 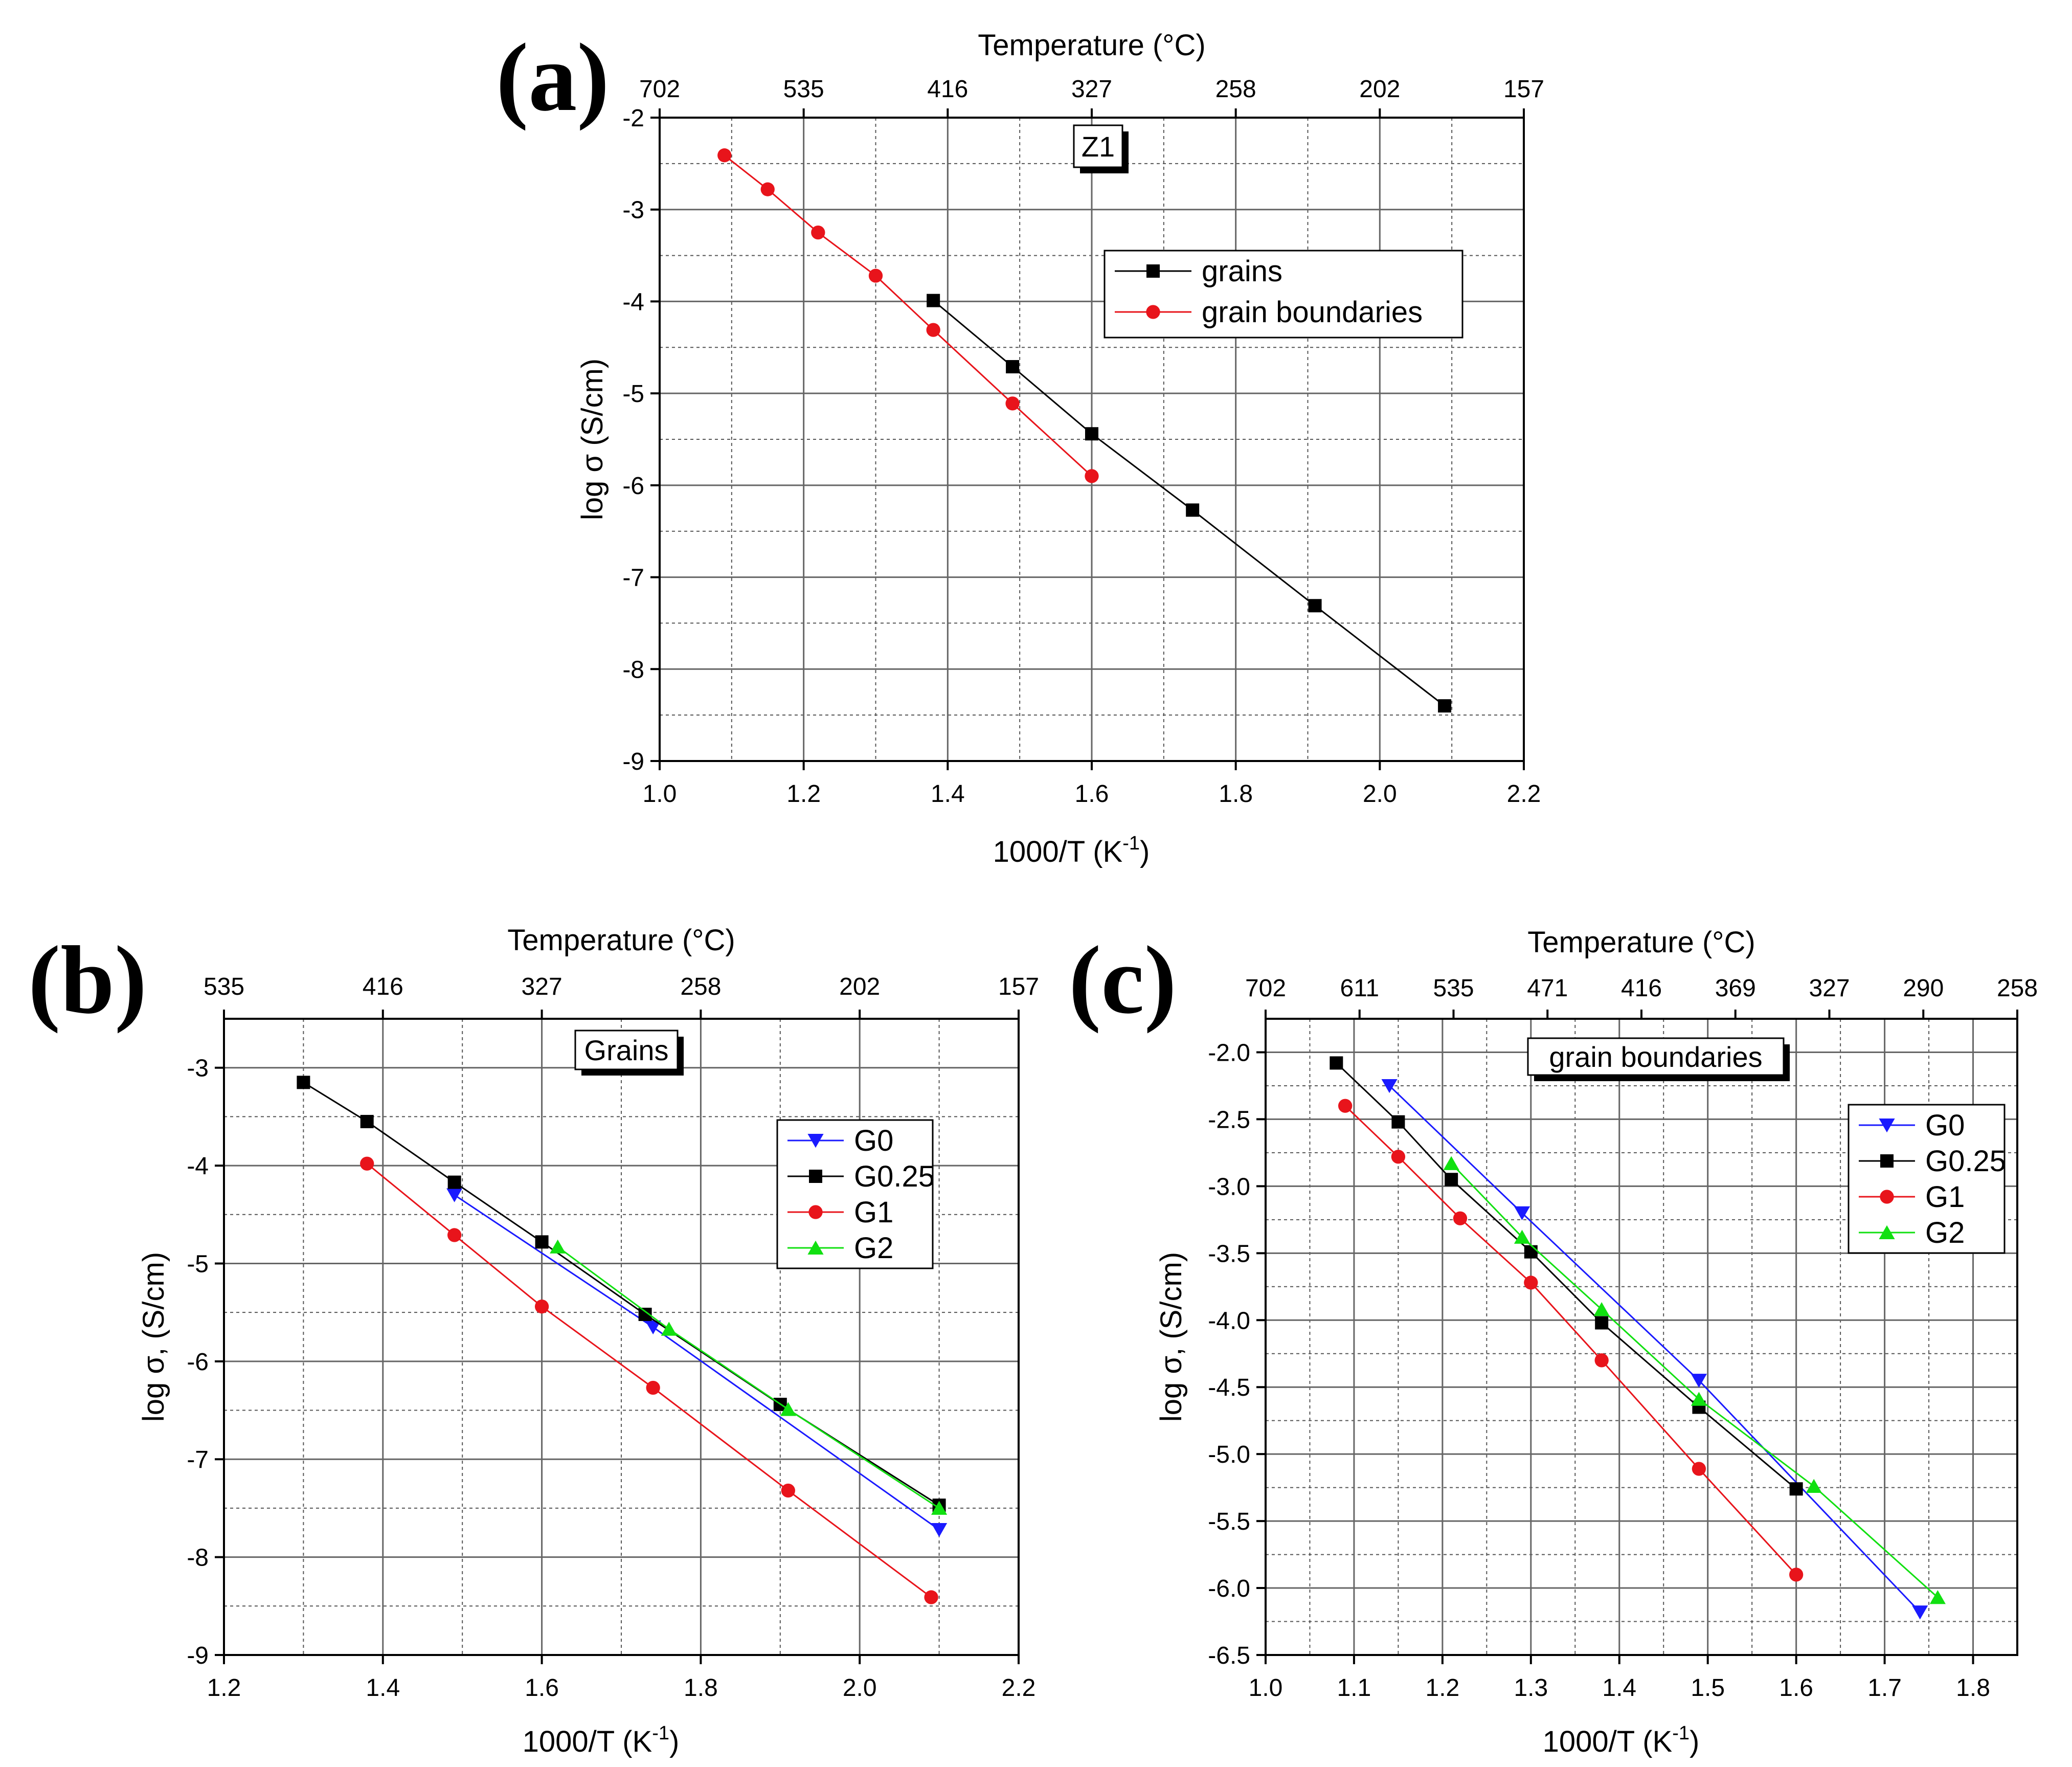 I want to click on x-tick-label: 2.0, so click(x=860, y=1688).